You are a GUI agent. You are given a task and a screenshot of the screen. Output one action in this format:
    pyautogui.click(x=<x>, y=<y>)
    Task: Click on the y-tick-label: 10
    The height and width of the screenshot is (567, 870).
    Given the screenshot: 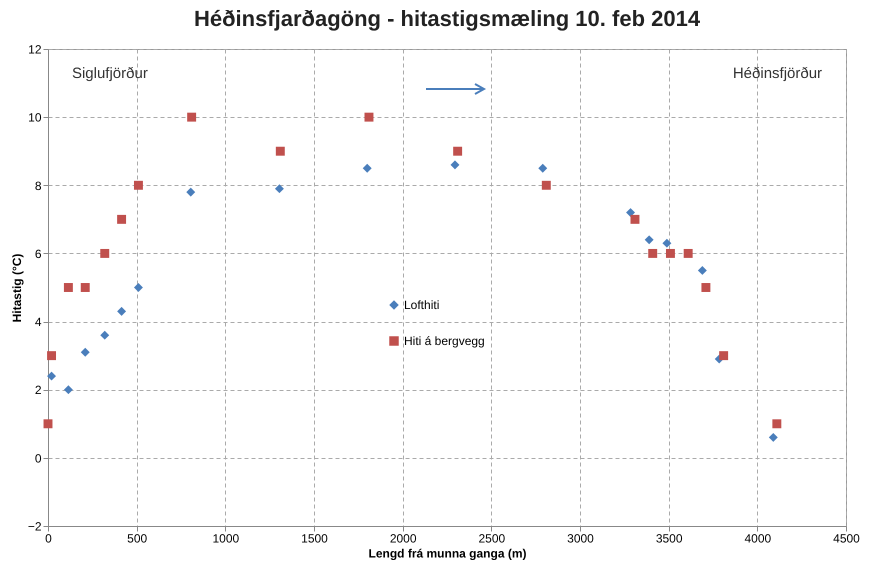 What is the action you would take?
    pyautogui.click(x=35, y=117)
    